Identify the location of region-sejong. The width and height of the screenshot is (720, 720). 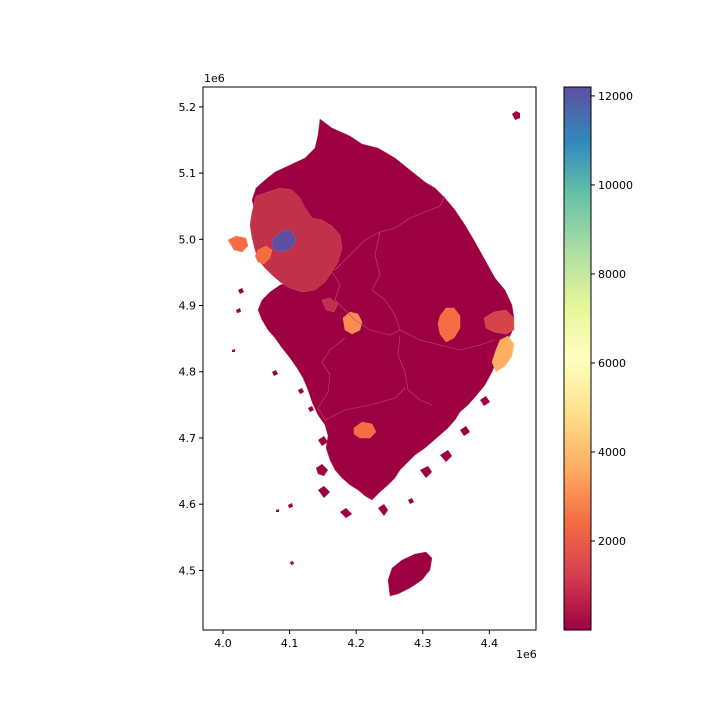
(330, 305).